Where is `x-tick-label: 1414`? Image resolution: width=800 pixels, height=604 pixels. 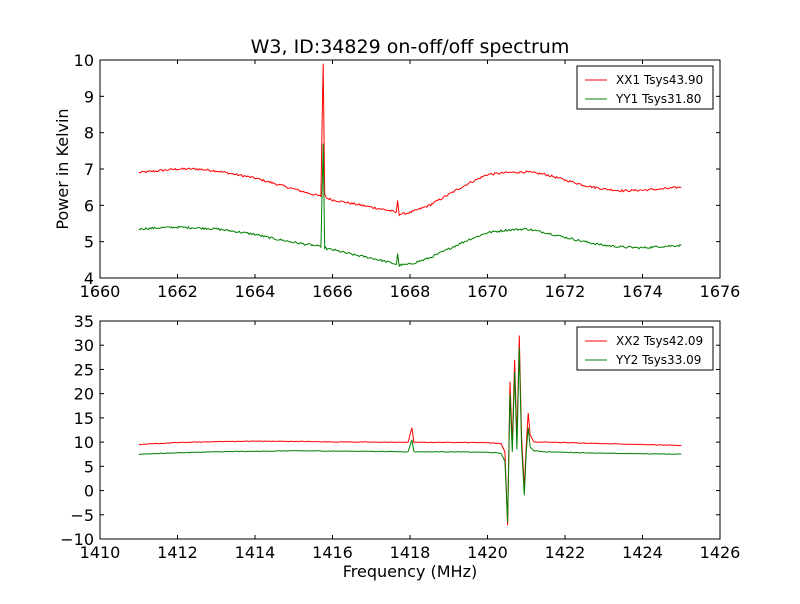 x-tick-label: 1414 is located at coordinates (255, 552).